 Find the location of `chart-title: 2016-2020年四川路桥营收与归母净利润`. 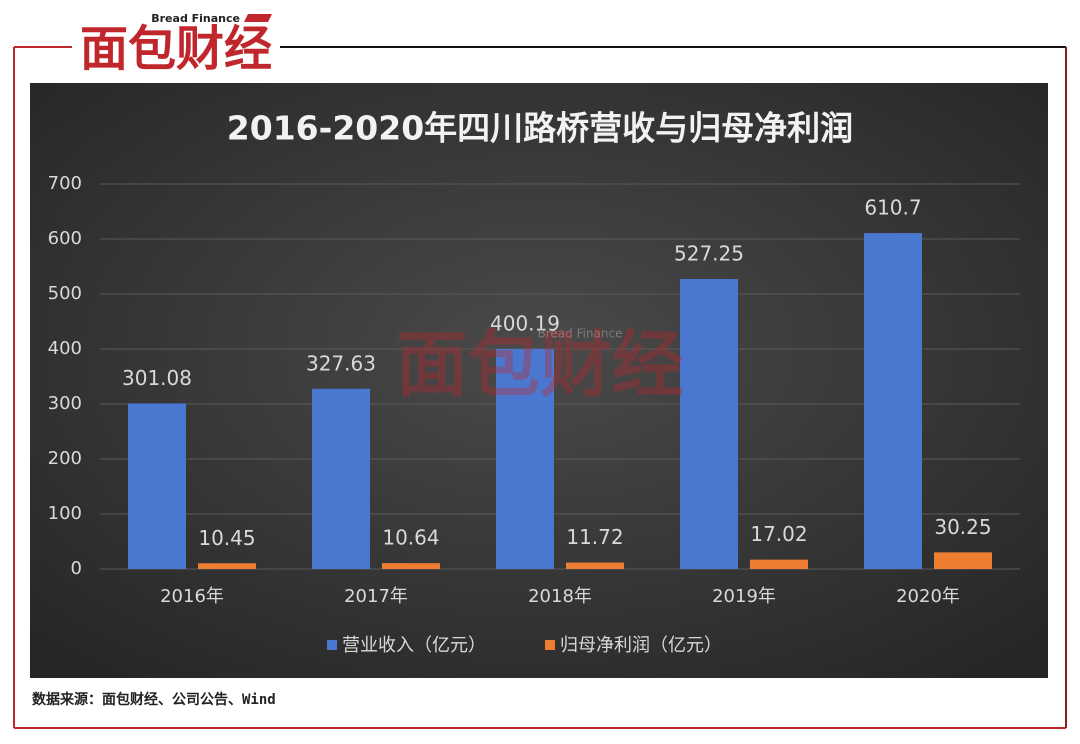

chart-title: 2016-2020年四川路桥营收与归母净利润 is located at coordinates (540, 128).